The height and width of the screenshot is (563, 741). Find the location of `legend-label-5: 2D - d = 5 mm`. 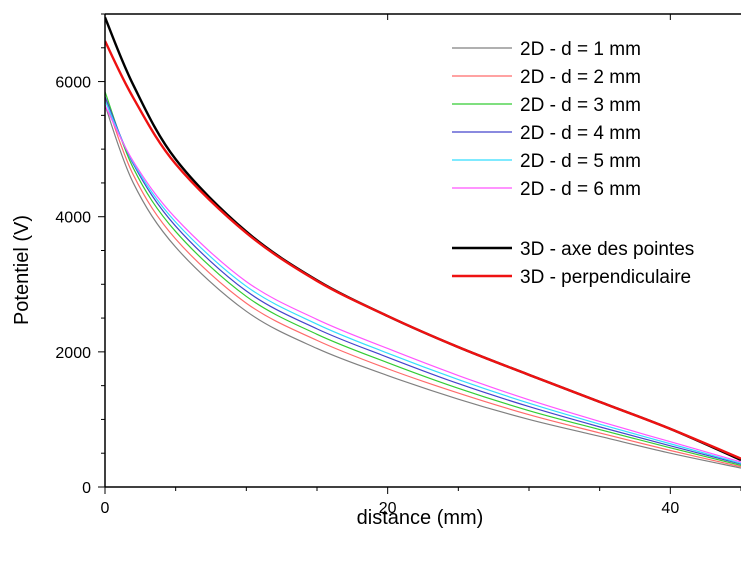

legend-label-5: 2D - d = 5 mm is located at coordinates (580, 161).